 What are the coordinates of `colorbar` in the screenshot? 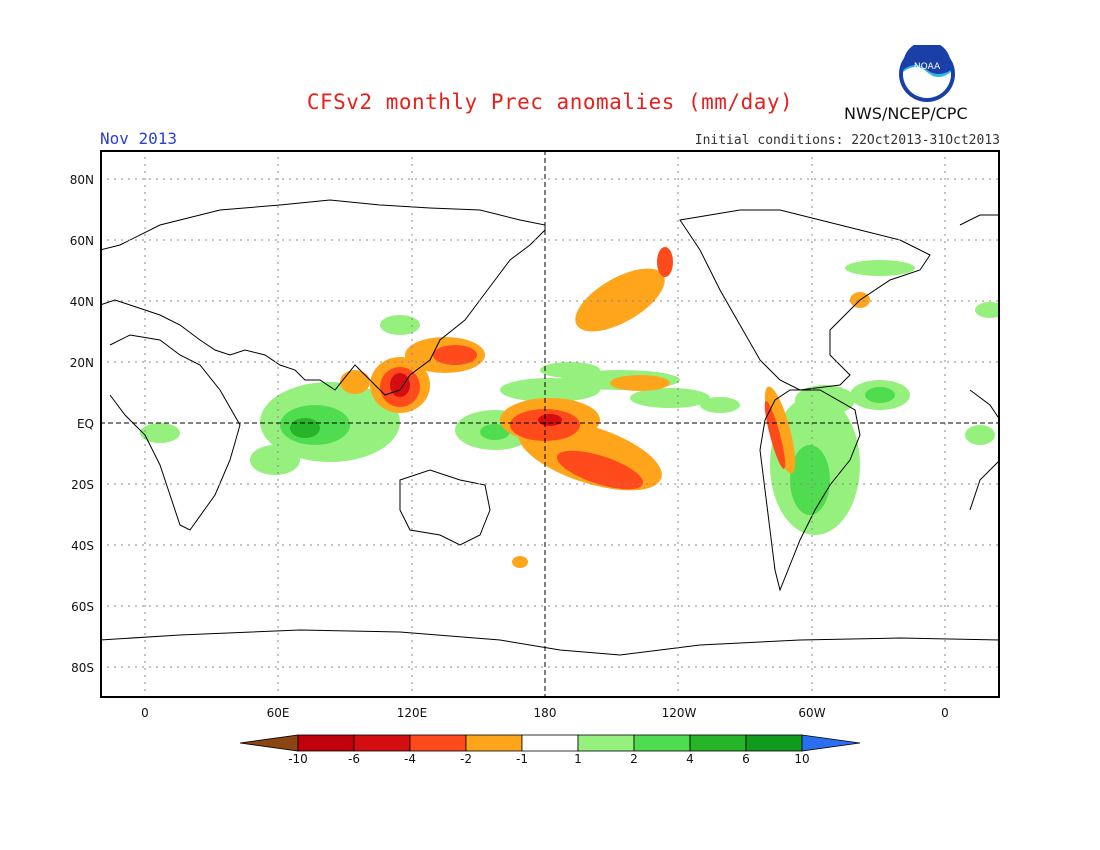 It's located at (550, 743).